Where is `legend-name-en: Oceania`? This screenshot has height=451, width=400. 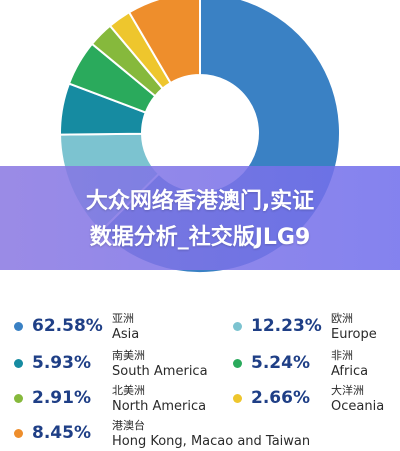
legend-name-en: Oceania is located at coordinates (358, 406).